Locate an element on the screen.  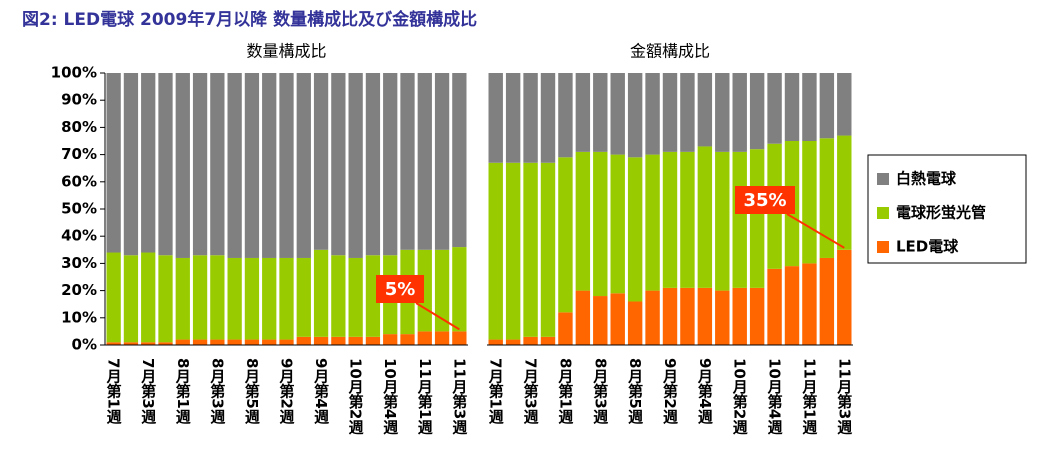
y-tick-label: 20% is located at coordinates (79, 290).